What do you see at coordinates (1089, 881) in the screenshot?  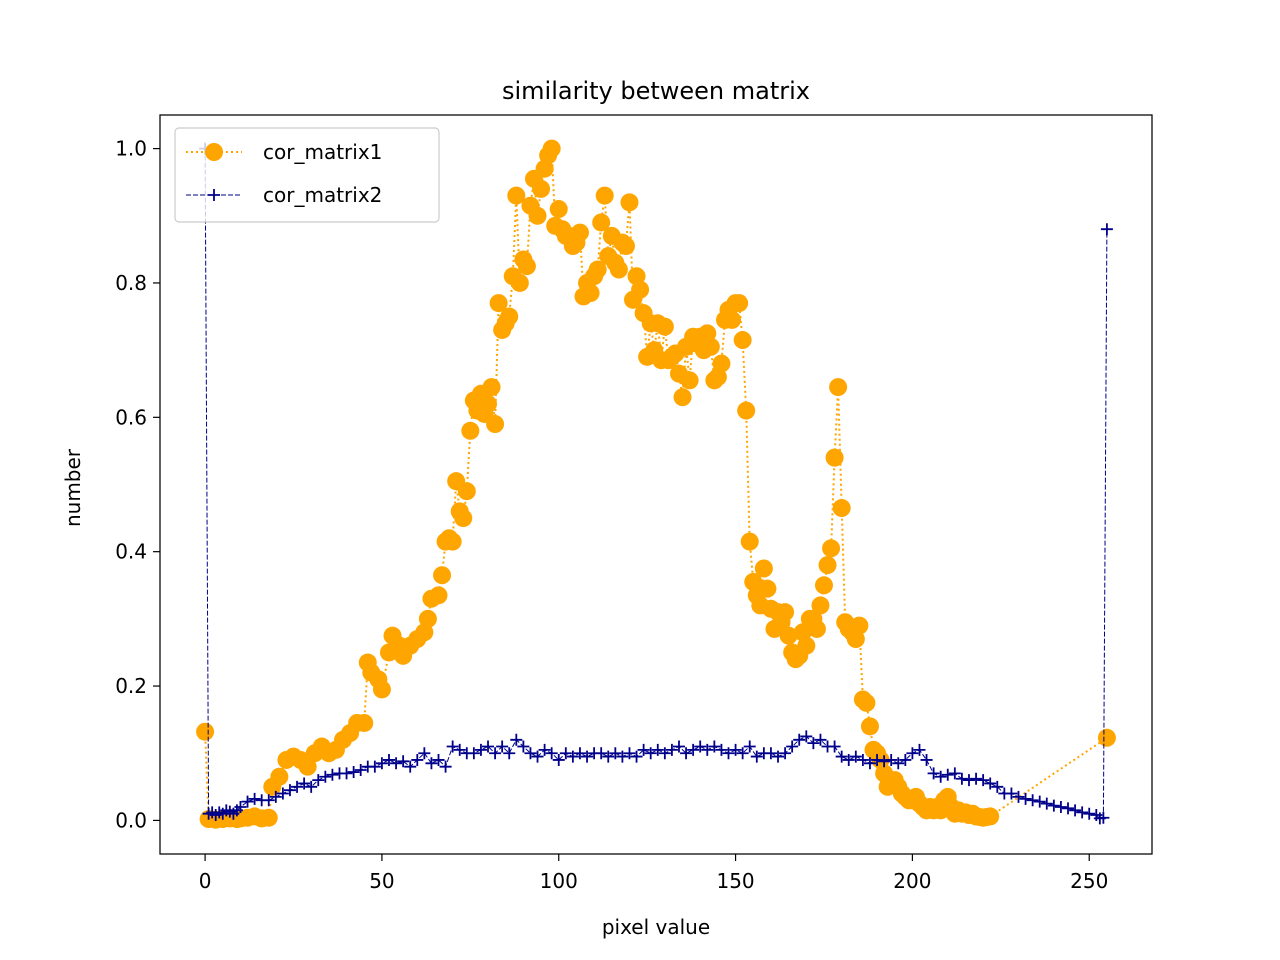 I see `x-tick-label: 250` at bounding box center [1089, 881].